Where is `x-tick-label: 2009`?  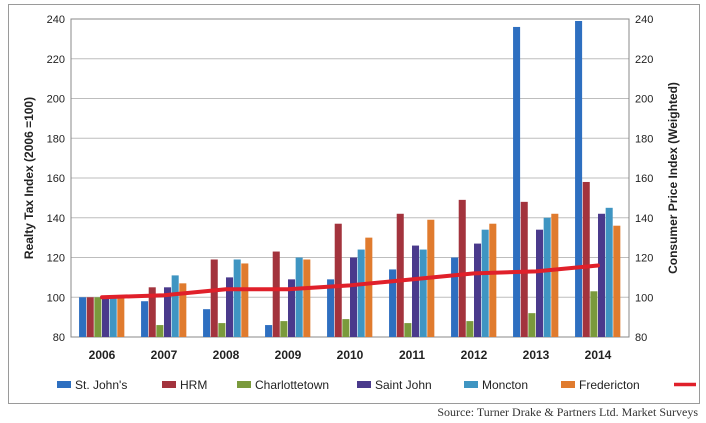 x-tick-label: 2009 is located at coordinates (288, 355).